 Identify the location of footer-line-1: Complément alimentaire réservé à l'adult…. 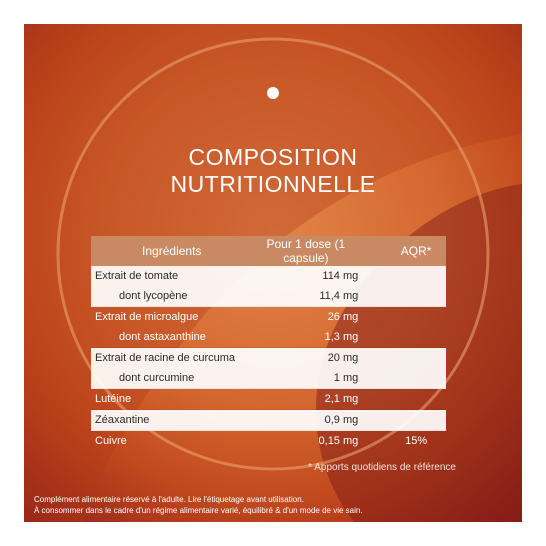
(169, 499).